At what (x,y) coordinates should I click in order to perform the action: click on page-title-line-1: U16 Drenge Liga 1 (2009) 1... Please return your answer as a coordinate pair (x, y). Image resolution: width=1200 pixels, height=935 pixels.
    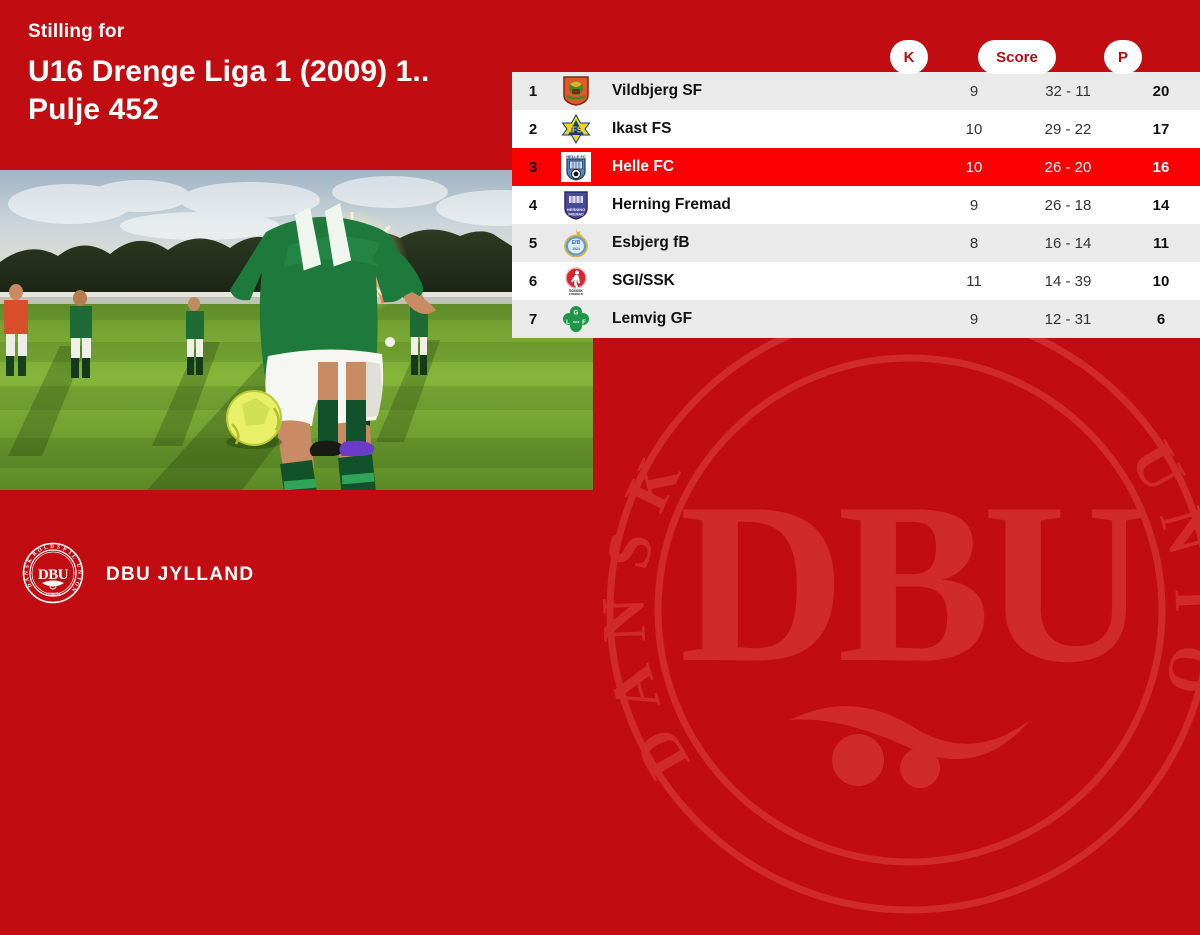
    Looking at the image, I should click on (229, 71).